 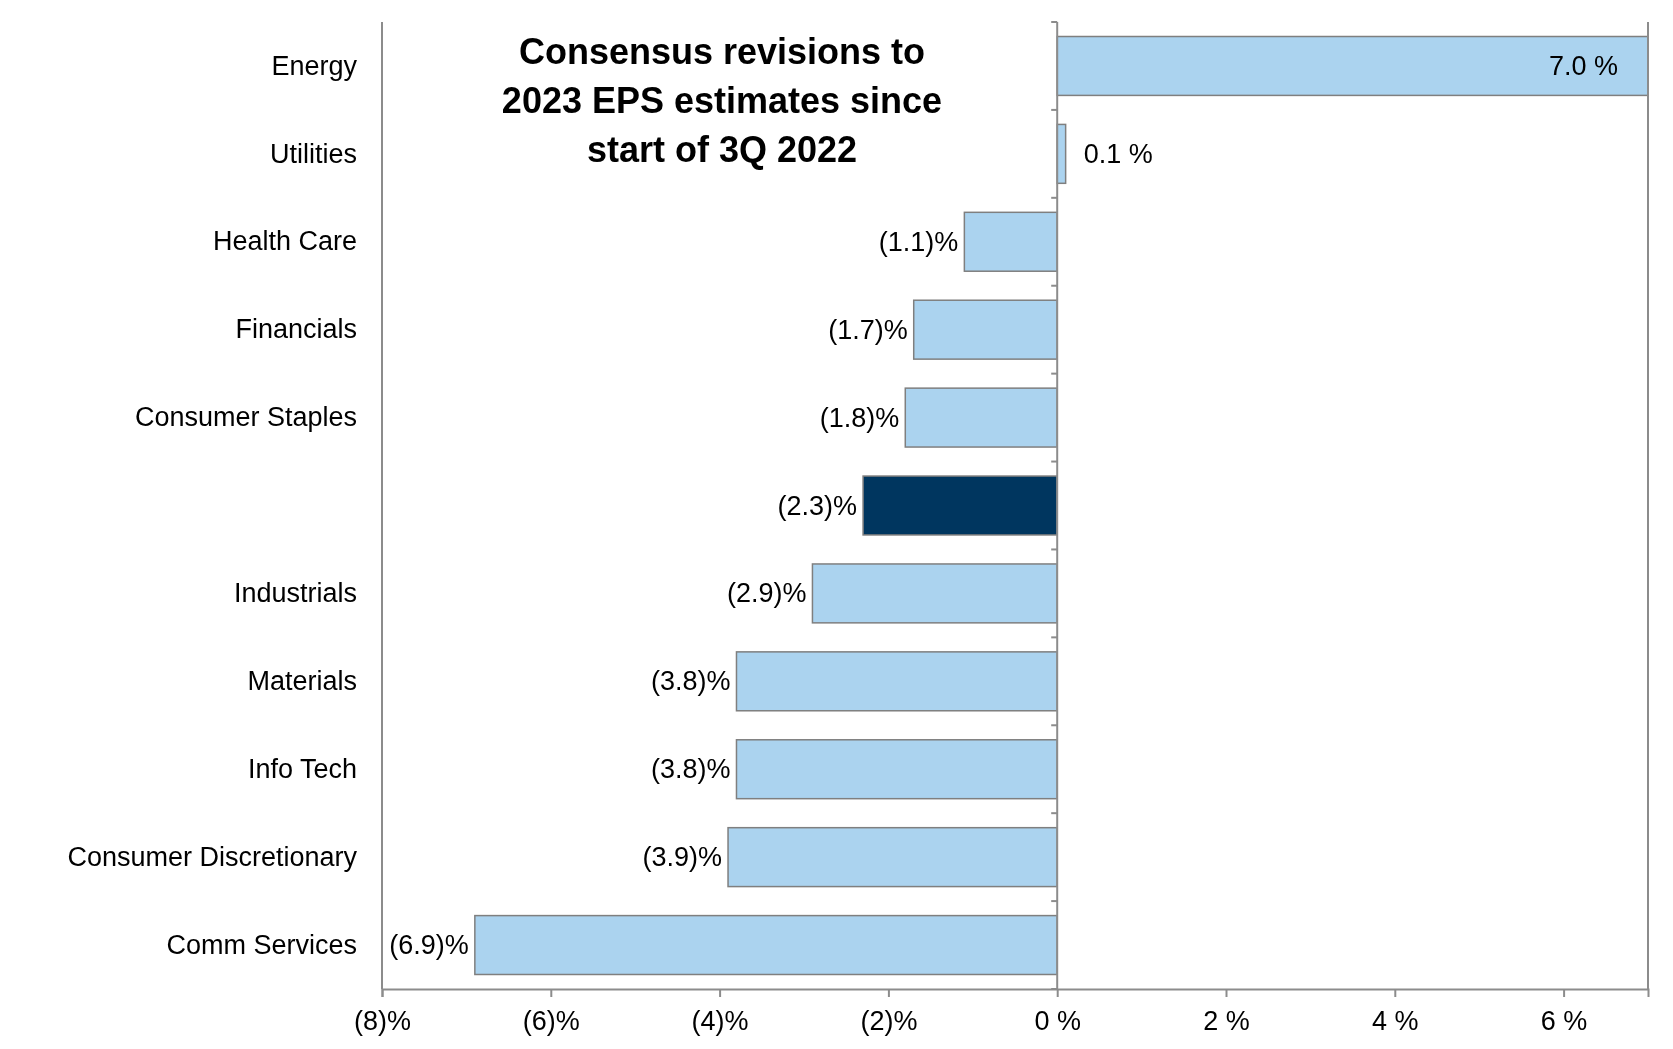 What do you see at coordinates (868, 329) in the screenshot?
I see `data-label: (1.7)%` at bounding box center [868, 329].